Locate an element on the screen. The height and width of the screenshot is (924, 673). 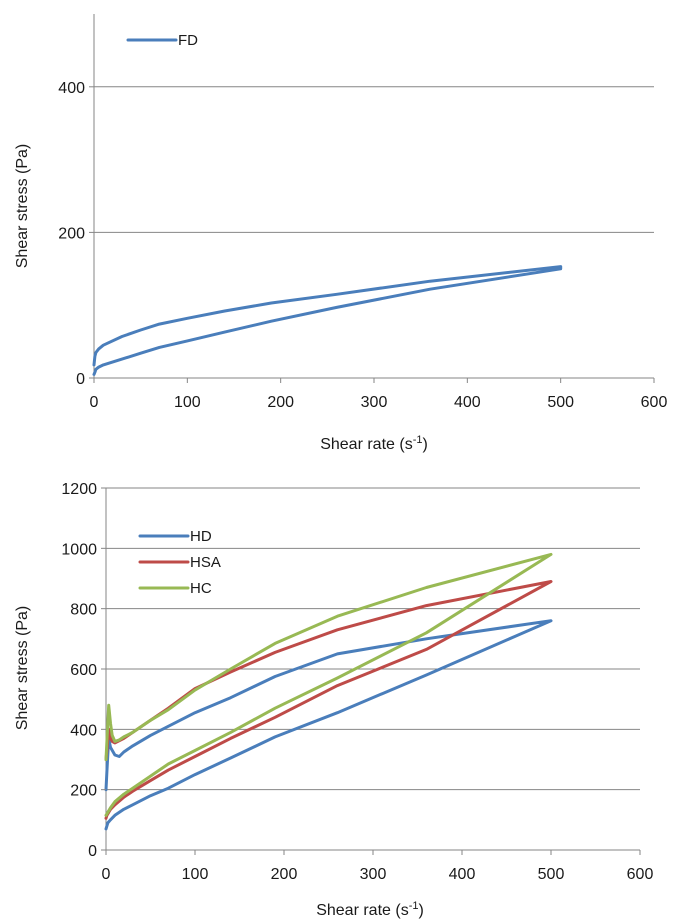
legend-label-fd: FD is located at coordinates (188, 40).